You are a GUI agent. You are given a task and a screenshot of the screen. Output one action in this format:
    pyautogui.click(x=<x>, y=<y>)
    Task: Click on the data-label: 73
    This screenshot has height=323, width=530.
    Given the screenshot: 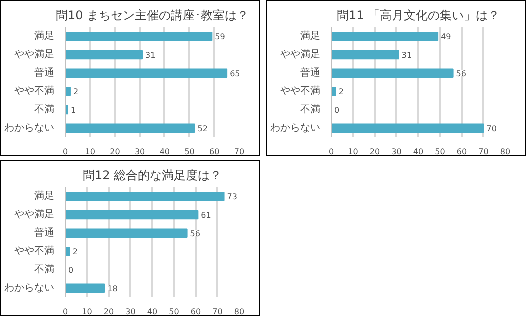 What is the action you would take?
    pyautogui.click(x=232, y=197)
    